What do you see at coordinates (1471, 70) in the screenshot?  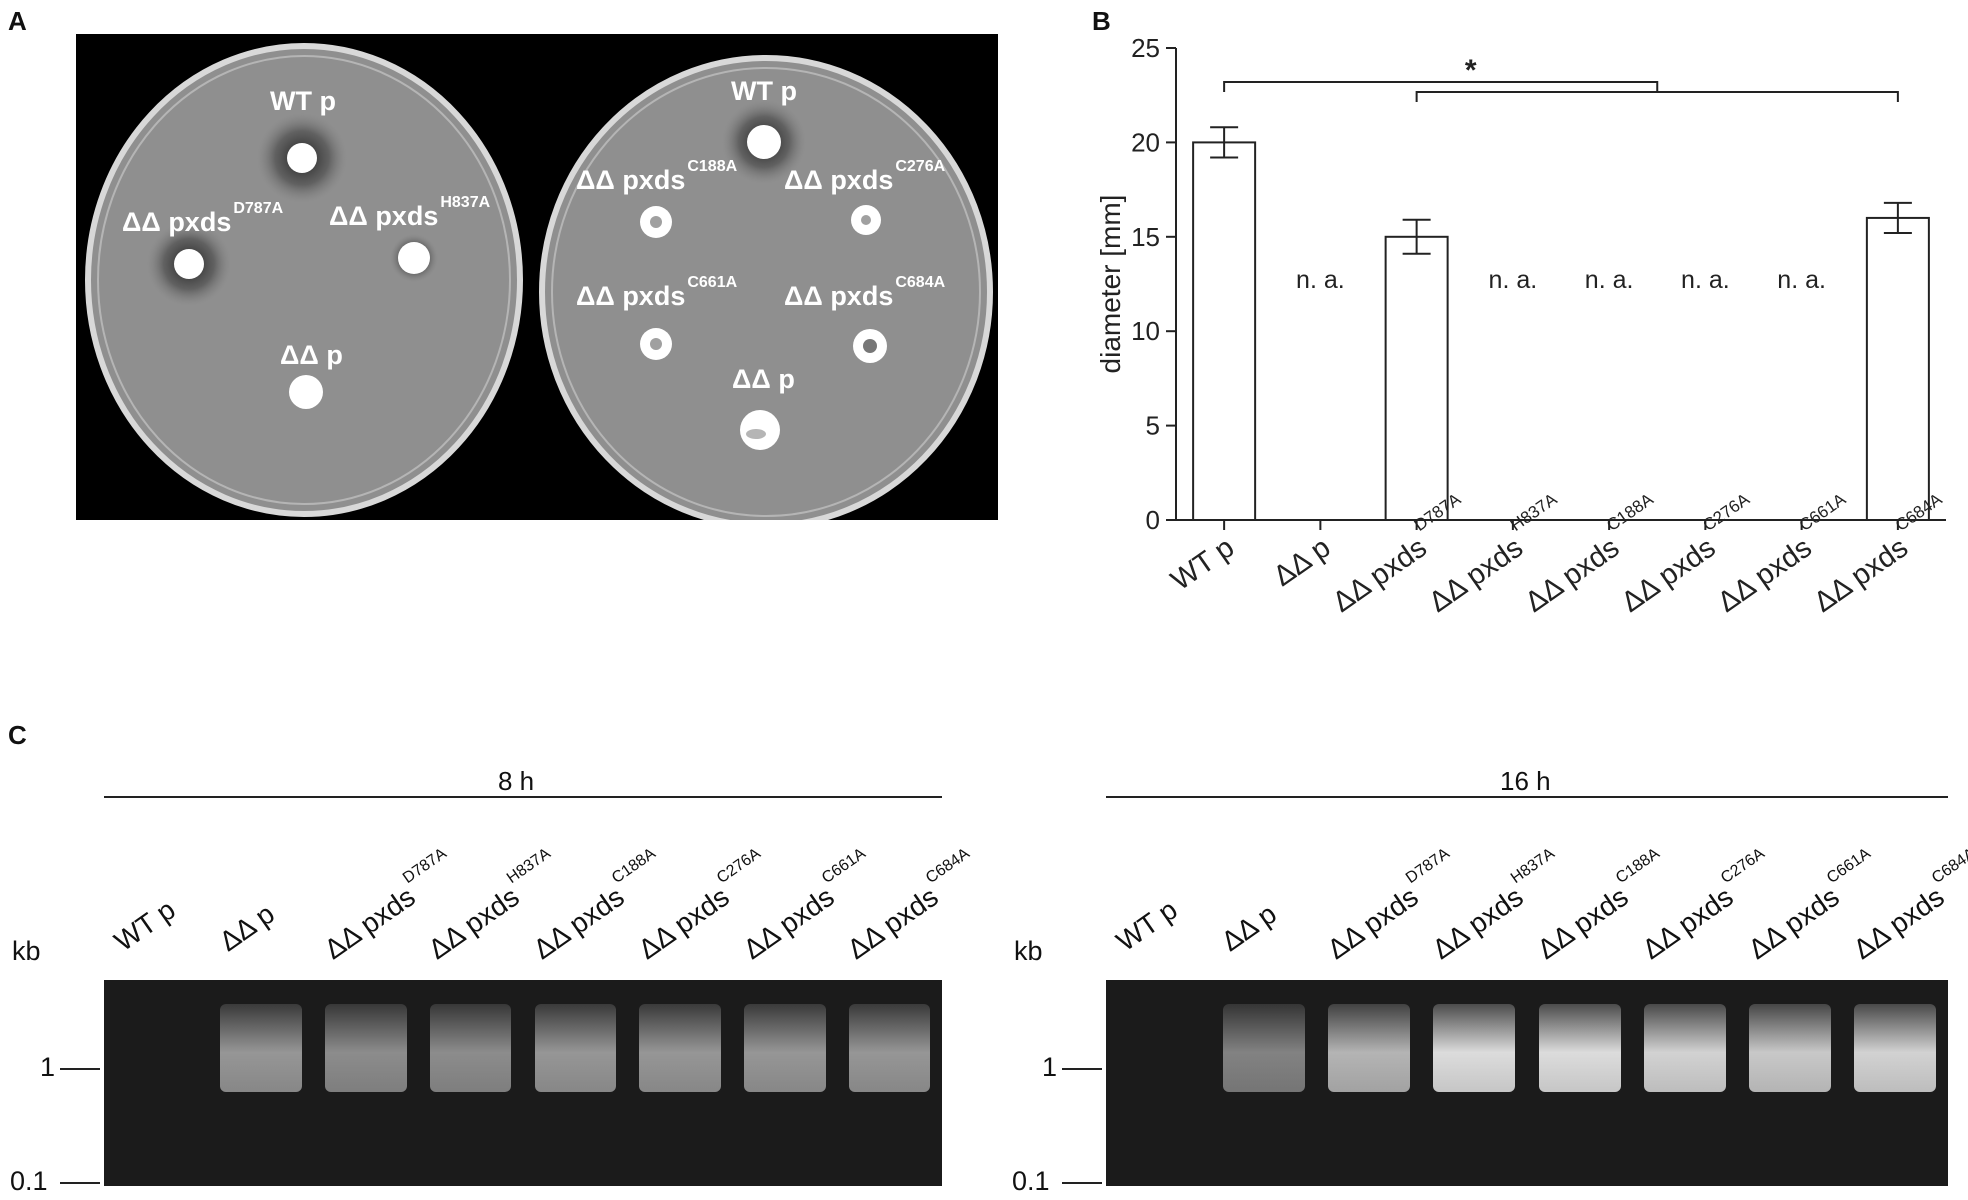 I see `significance-star: *` at bounding box center [1471, 70].